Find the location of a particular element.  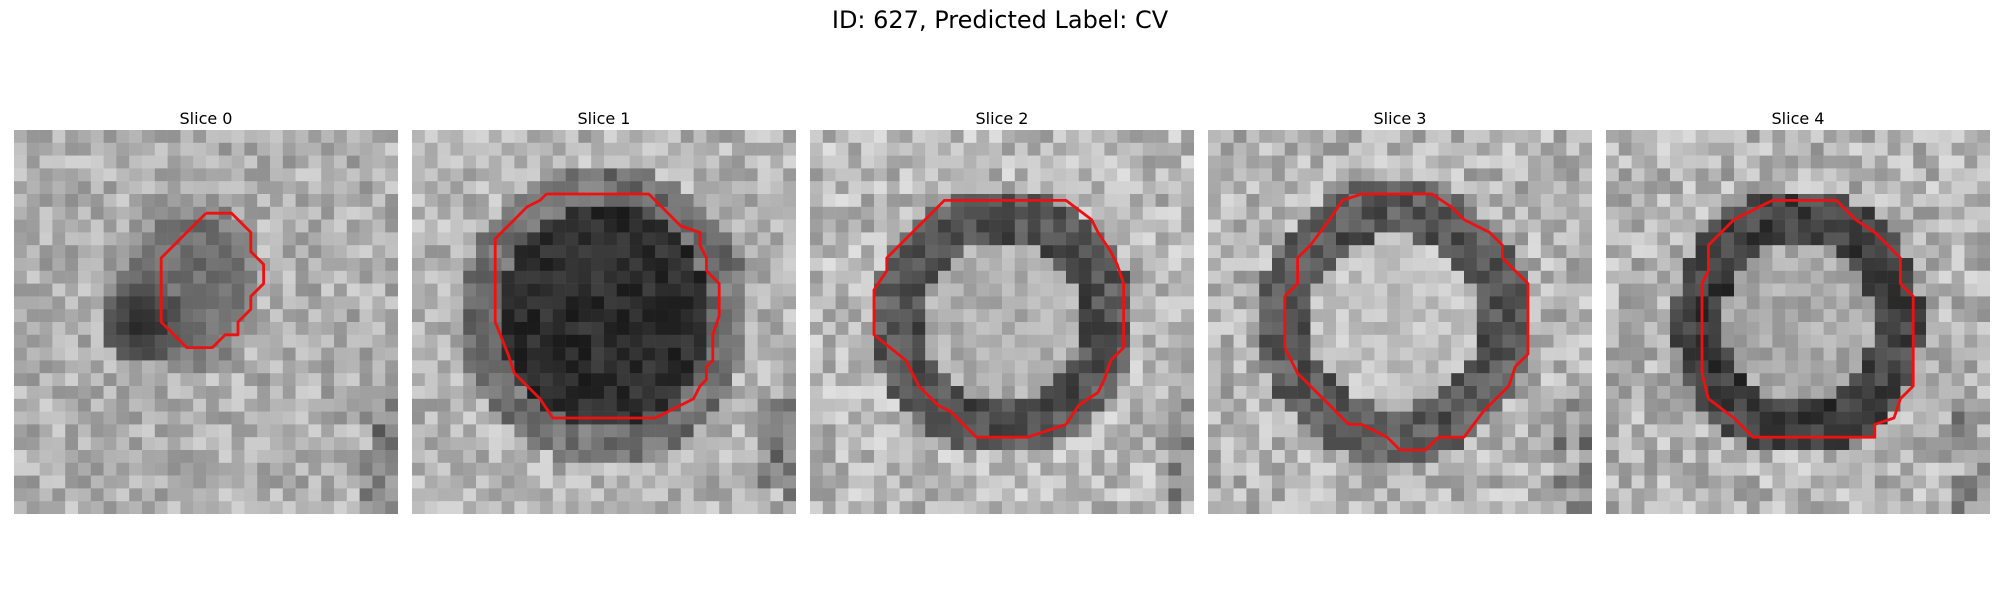

slice-label: Slice 1 is located at coordinates (604, 118).